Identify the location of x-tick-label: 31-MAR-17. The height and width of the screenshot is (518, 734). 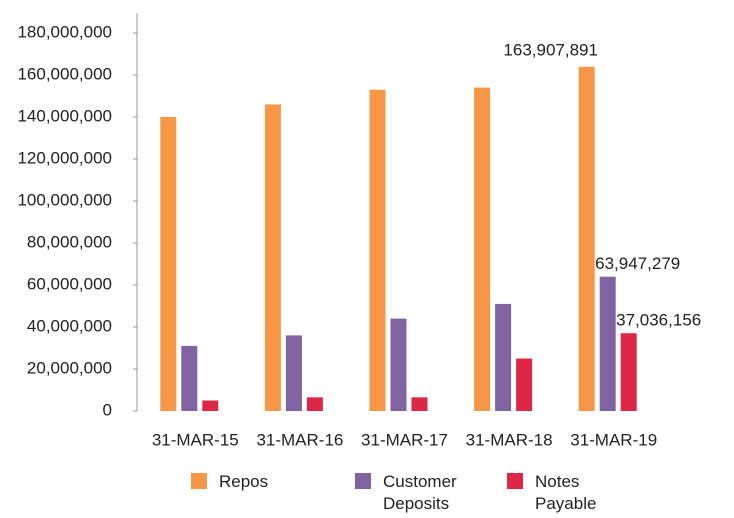
(404, 439).